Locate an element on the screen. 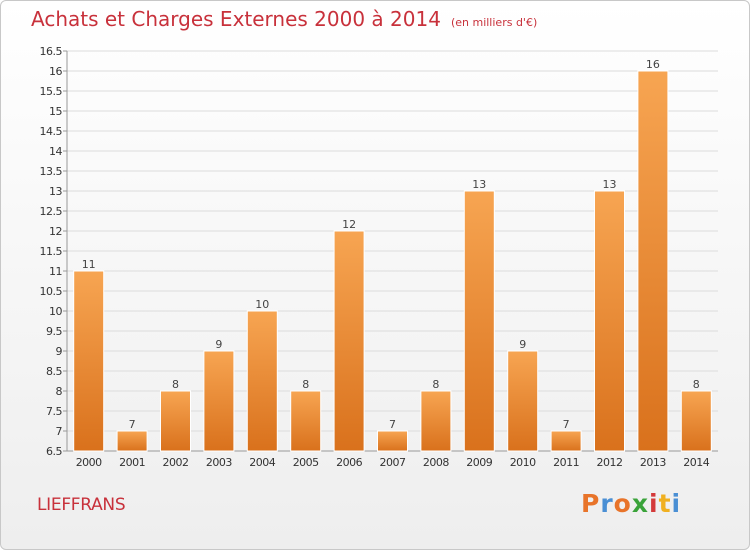 This screenshot has height=550, width=750. y-tick-label: 9 is located at coordinates (59, 351).